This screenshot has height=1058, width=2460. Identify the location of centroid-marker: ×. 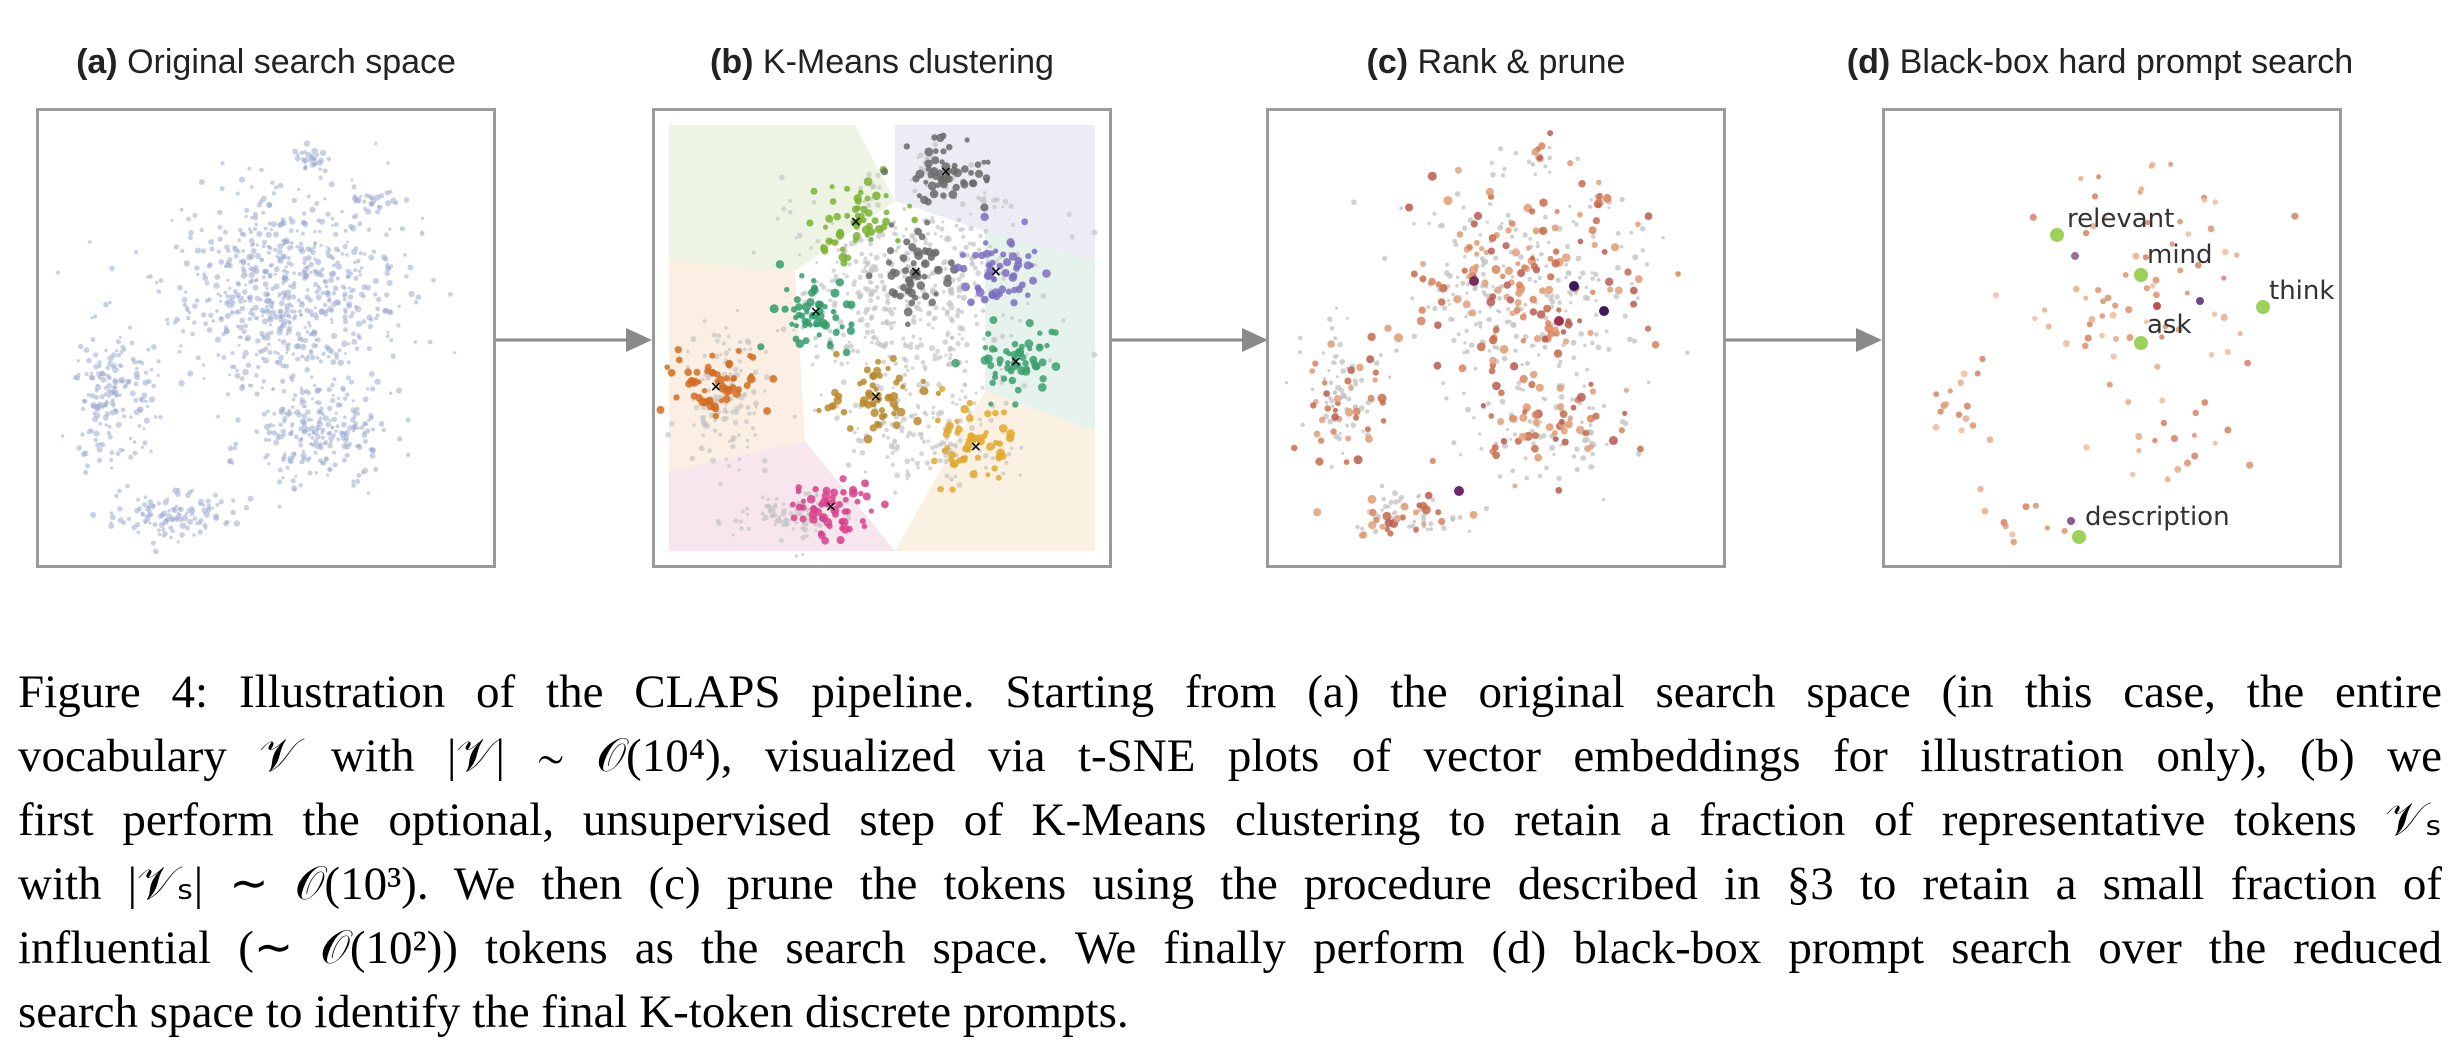
(946, 172).